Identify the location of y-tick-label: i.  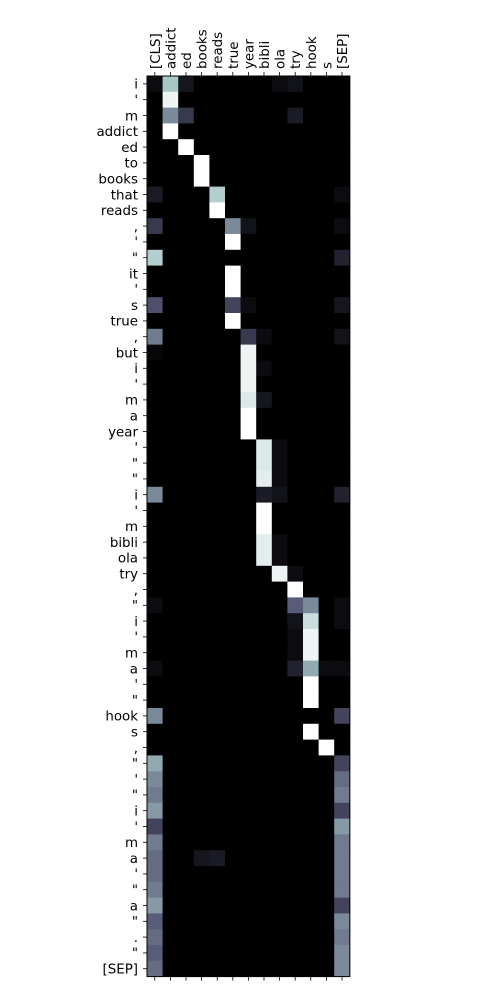
(136, 85).